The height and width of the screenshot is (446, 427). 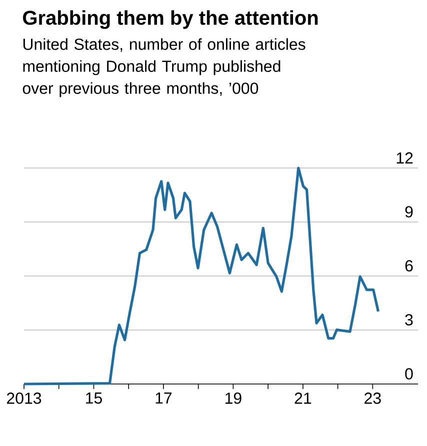 I want to click on y-tick-label: 9, so click(x=409, y=212).